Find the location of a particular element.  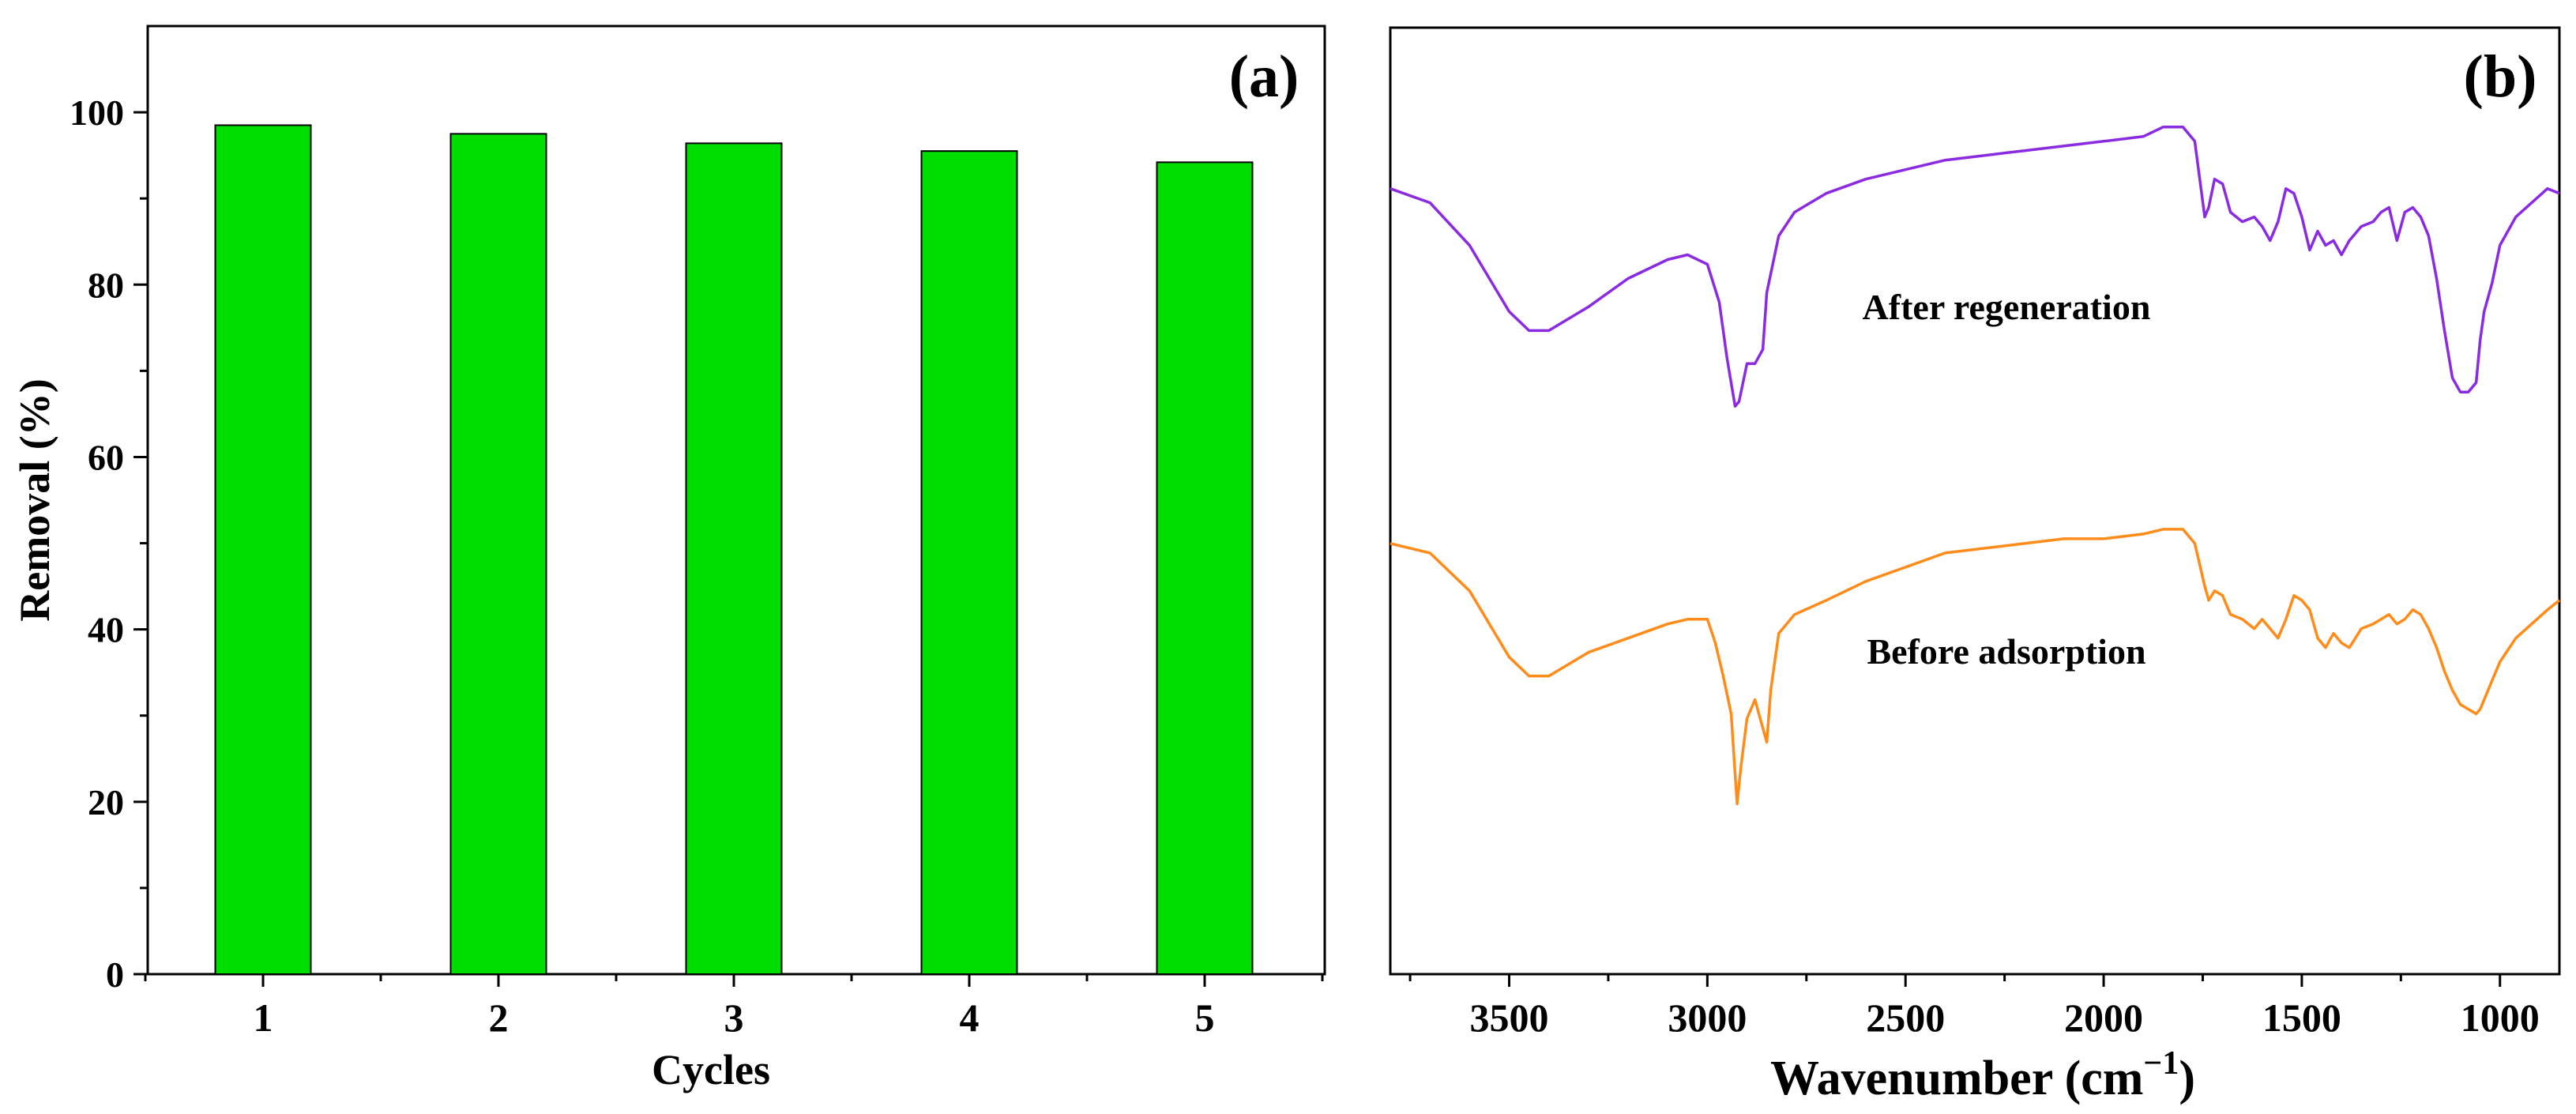

y-tick-label: 20 is located at coordinates (106, 802).